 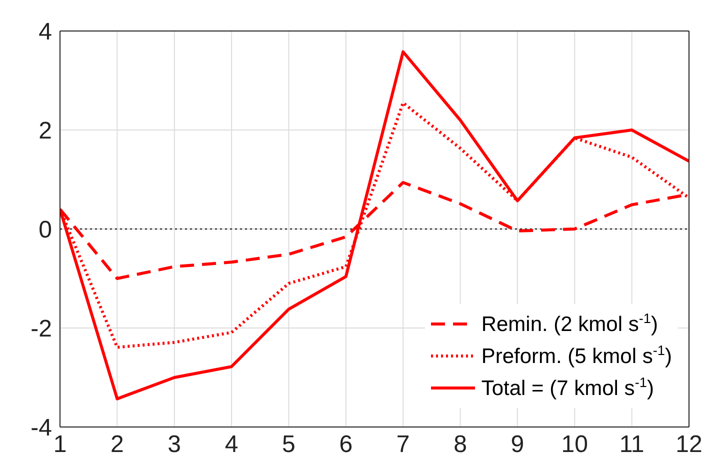 I want to click on x-tick-label: 4, so click(x=231, y=444).